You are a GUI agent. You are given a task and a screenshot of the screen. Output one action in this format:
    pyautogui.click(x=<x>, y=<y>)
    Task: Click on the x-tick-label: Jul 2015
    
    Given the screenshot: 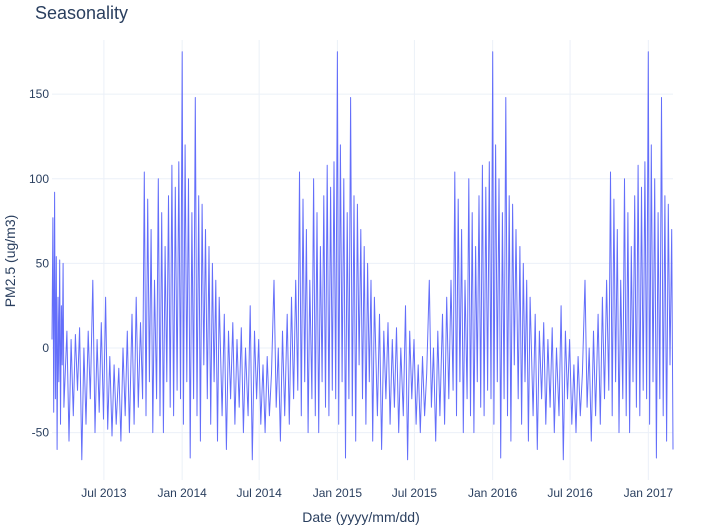 What is the action you would take?
    pyautogui.click(x=415, y=493)
    